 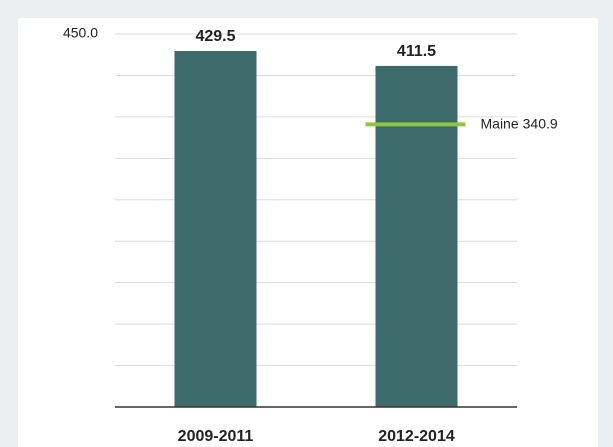 What do you see at coordinates (519, 123) in the screenshot?
I see `reference-label: Maine 340.9` at bounding box center [519, 123].